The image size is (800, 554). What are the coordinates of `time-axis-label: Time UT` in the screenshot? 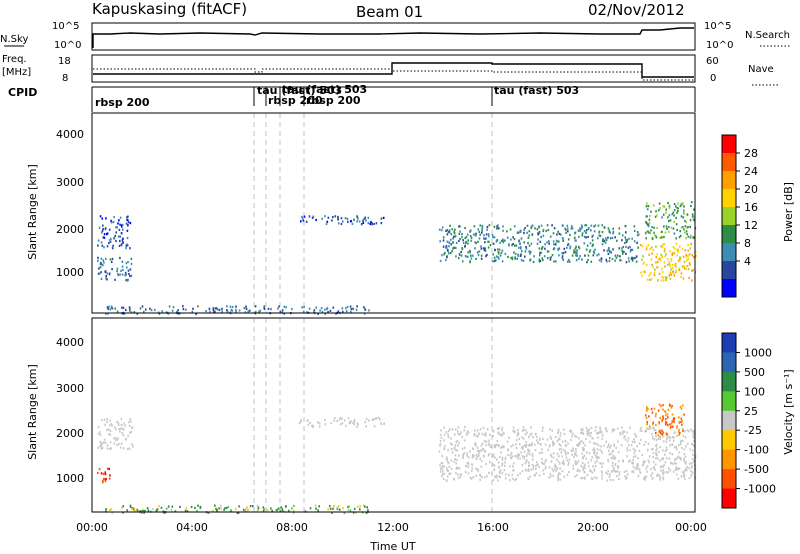 It's located at (392, 546).